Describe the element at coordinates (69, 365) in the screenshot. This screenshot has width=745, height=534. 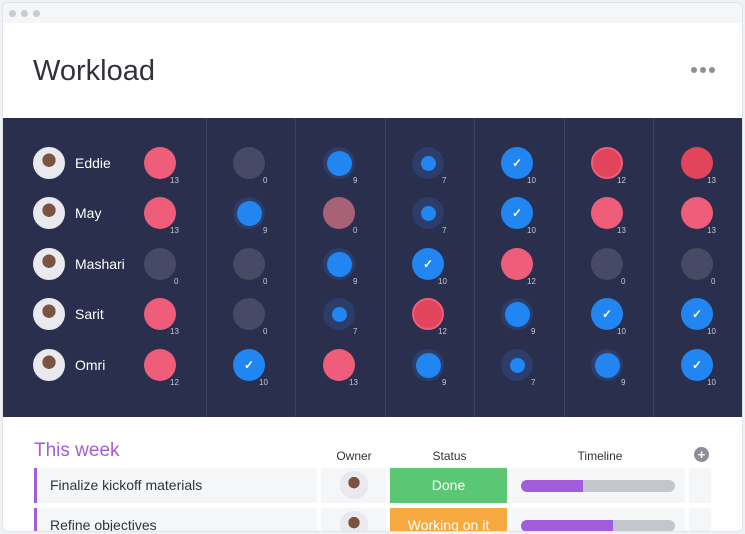
I see `person-omri: Omri` at that location.